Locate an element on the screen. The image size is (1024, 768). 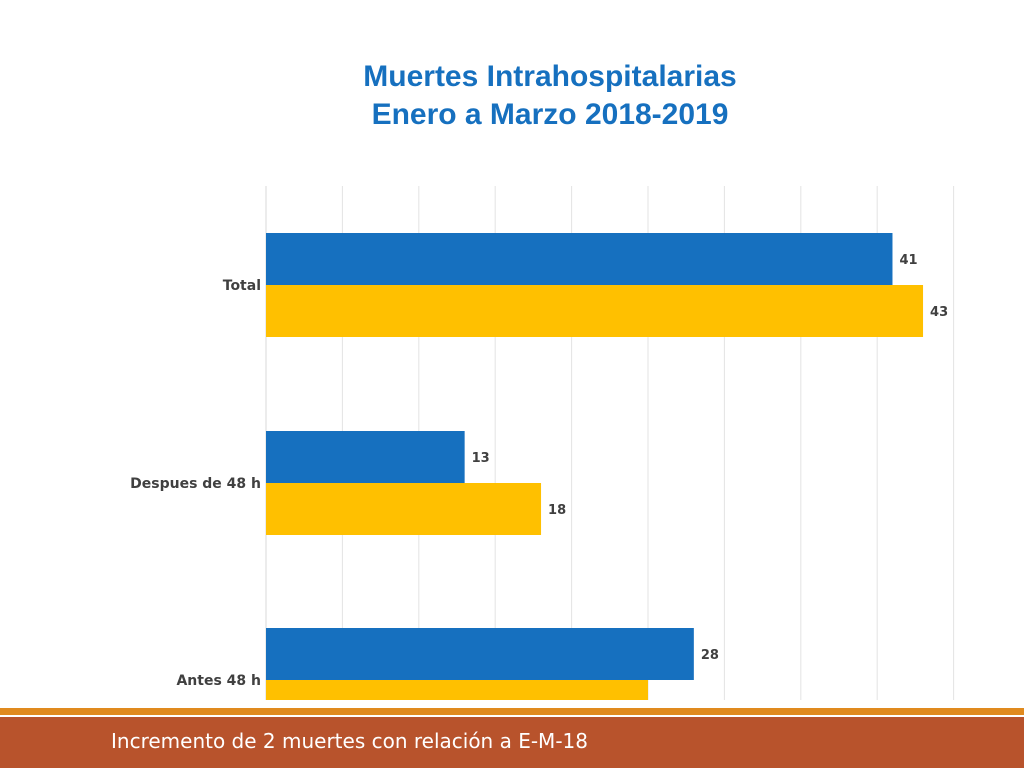
data-label: 18 is located at coordinates (557, 510).